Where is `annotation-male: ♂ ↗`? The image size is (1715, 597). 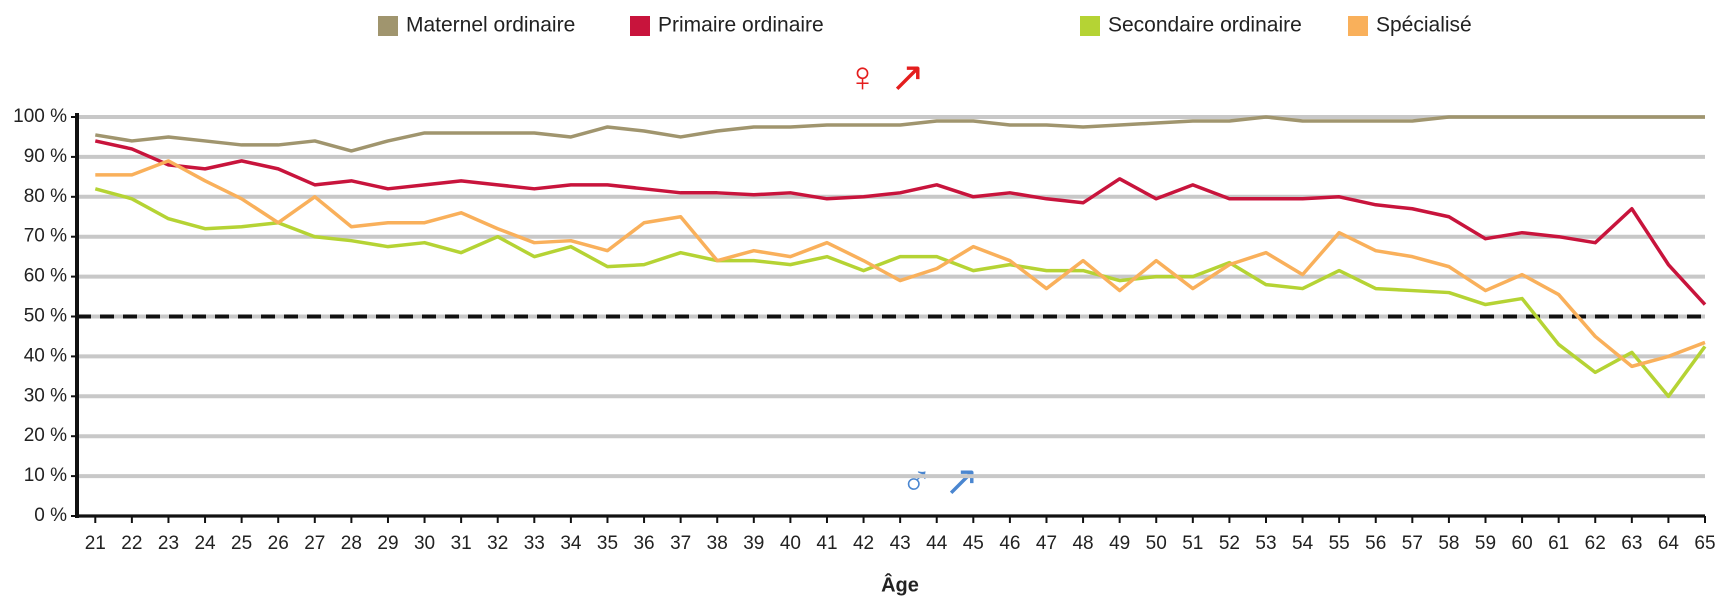 annotation-male: ♂ ↗ is located at coordinates (940, 480).